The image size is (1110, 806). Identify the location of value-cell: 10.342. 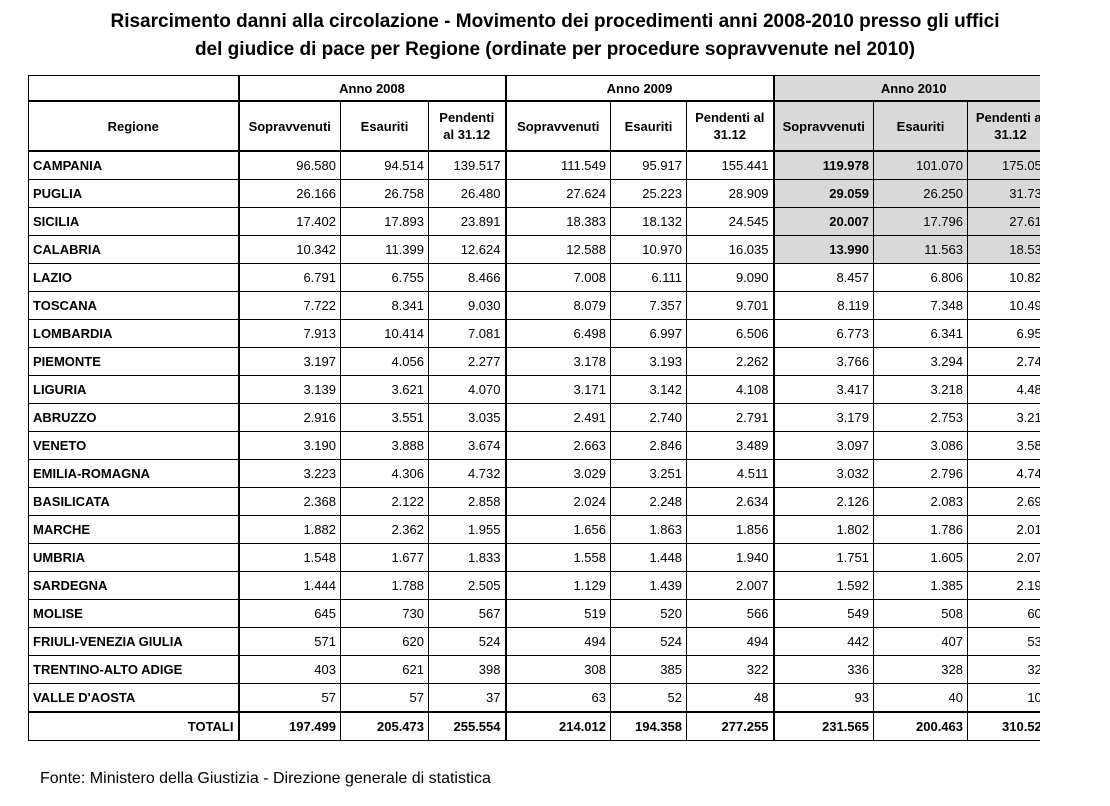
(289, 249).